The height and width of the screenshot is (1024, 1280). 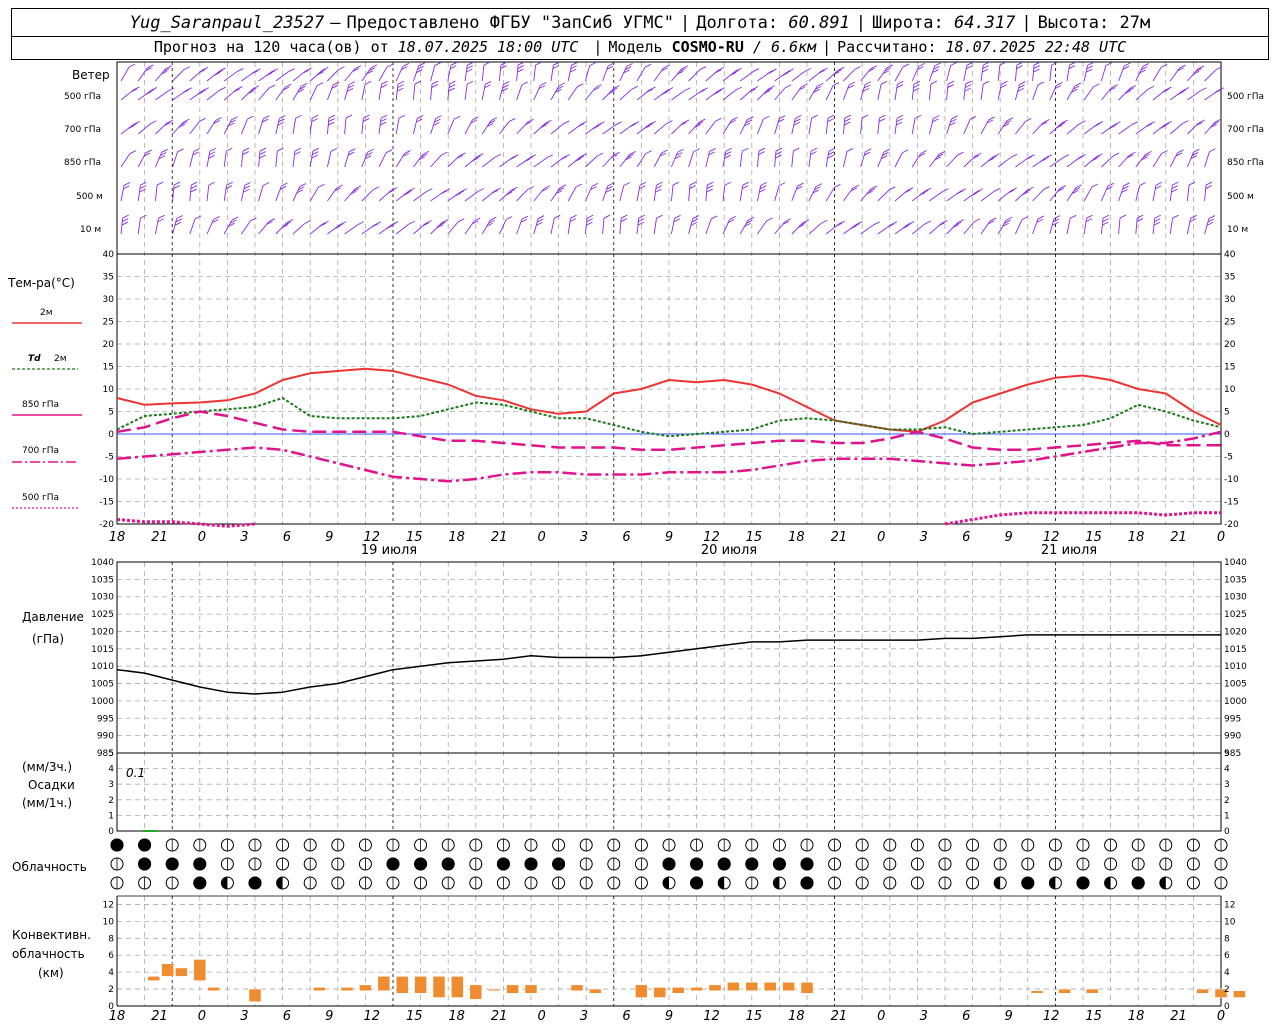 What do you see at coordinates (1037, 992) in the screenshot?
I see `conv-bar` at bounding box center [1037, 992].